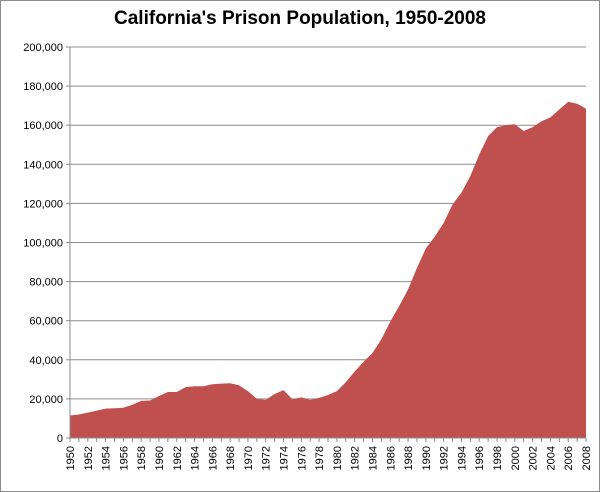 The height and width of the screenshot is (492, 600). What do you see at coordinates (71, 458) in the screenshot?
I see `x-tick-label: 1950` at bounding box center [71, 458].